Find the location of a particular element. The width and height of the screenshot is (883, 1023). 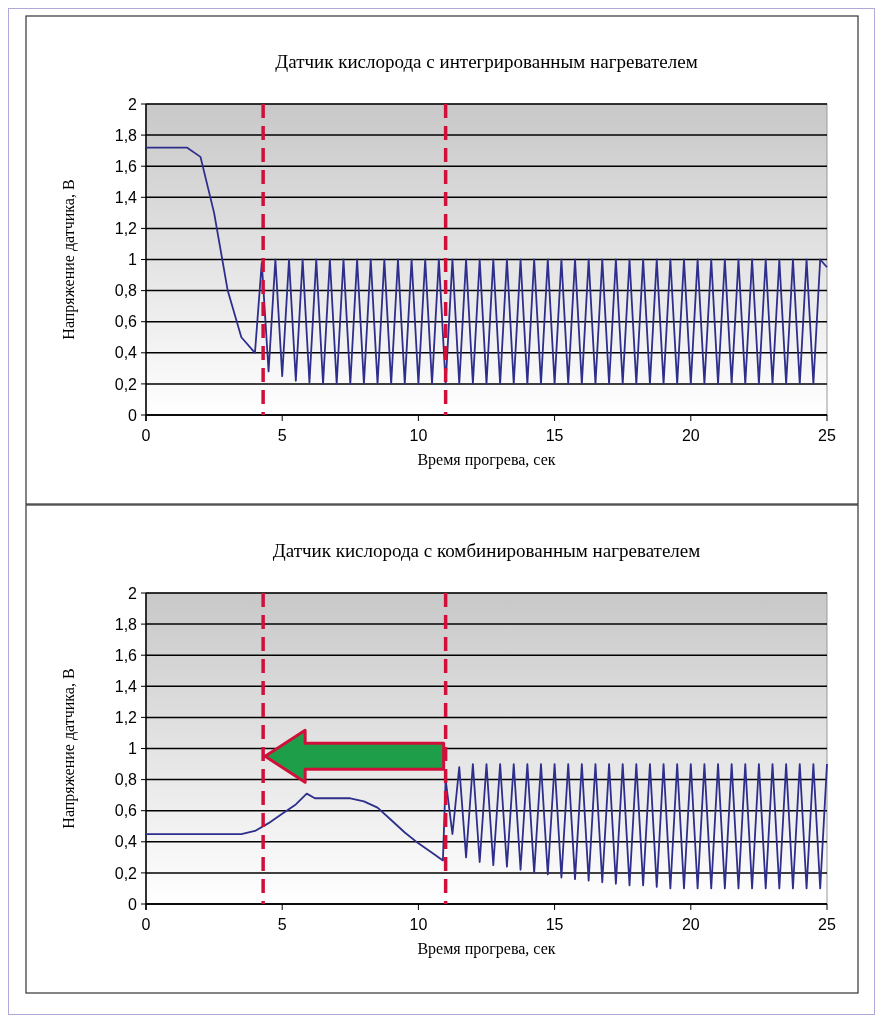

chart-title: Датчик кислорода с интегрированным нагревателем is located at coordinates (486, 61).